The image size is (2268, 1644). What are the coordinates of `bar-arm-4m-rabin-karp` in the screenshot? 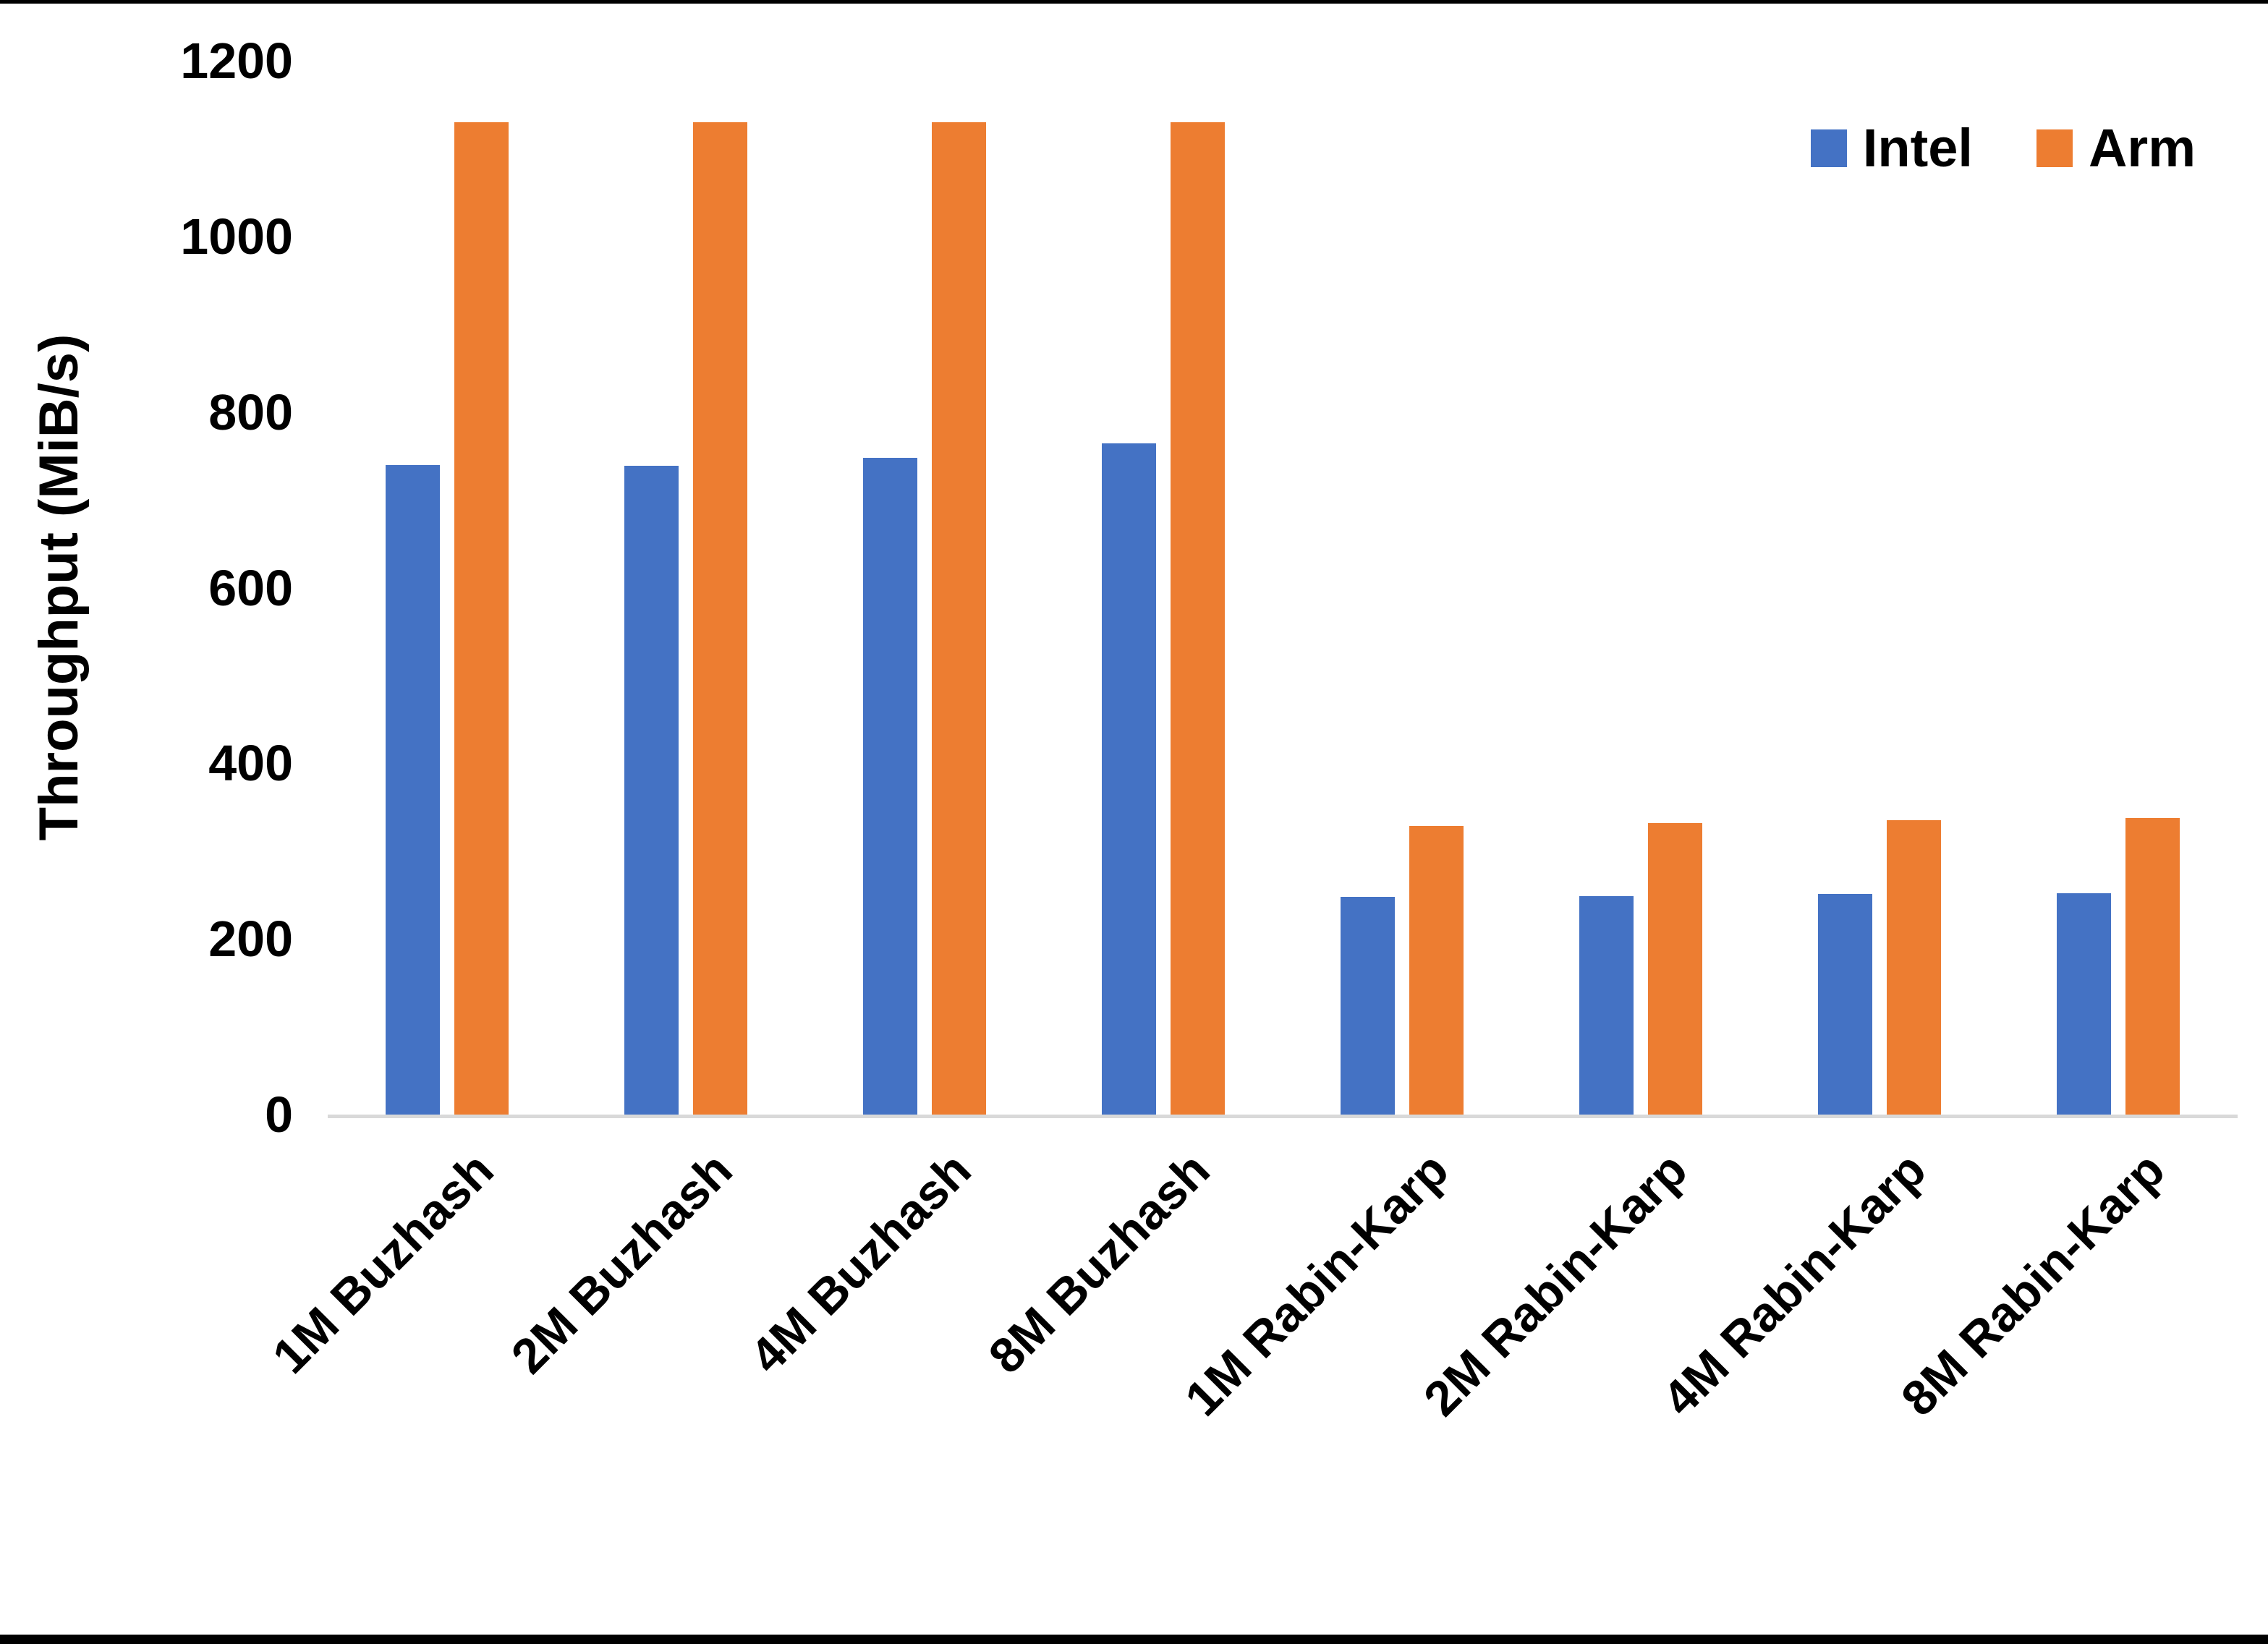 It's located at (1914, 967).